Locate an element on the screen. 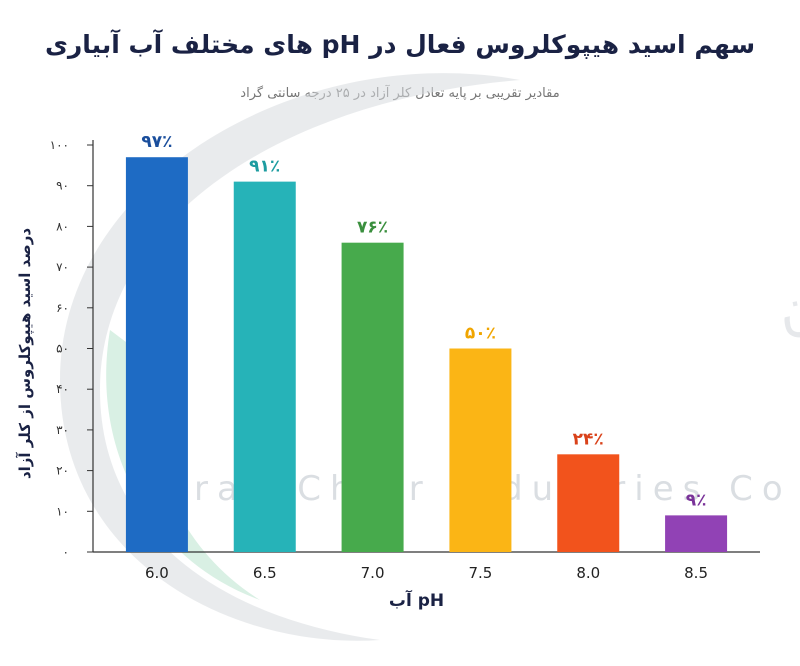  x-tick-label: 6.5 is located at coordinates (265, 573).